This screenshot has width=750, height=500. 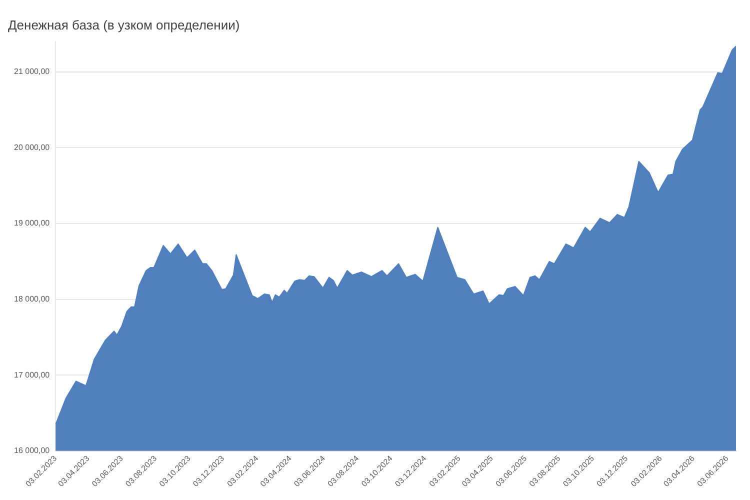 I want to click on y-tick-label: 19 000,00, so click(x=32, y=223).